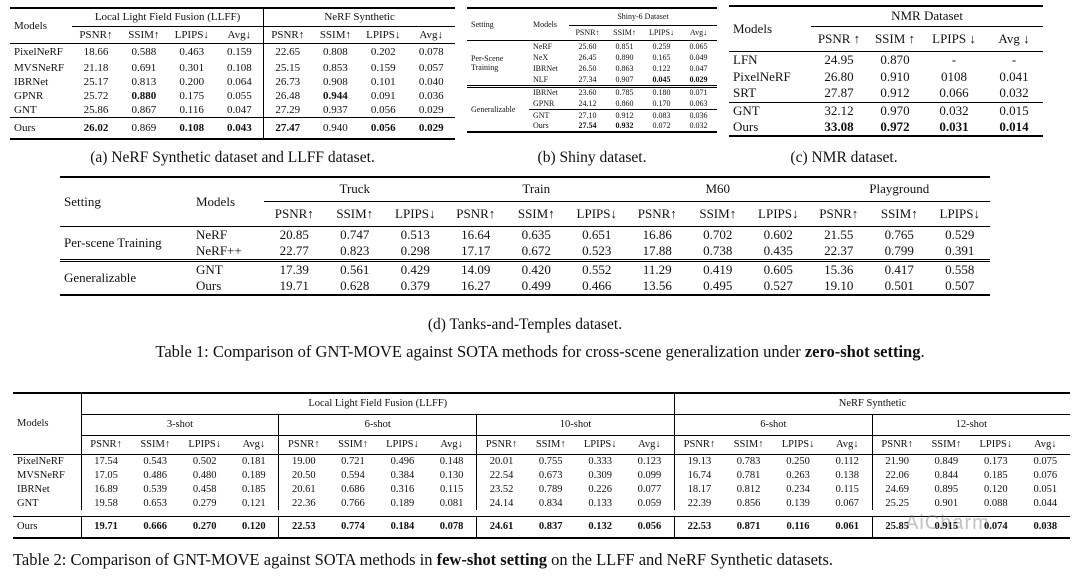  Describe the element at coordinates (778, 250) in the screenshot. I see `value-cell: 0.435` at that location.